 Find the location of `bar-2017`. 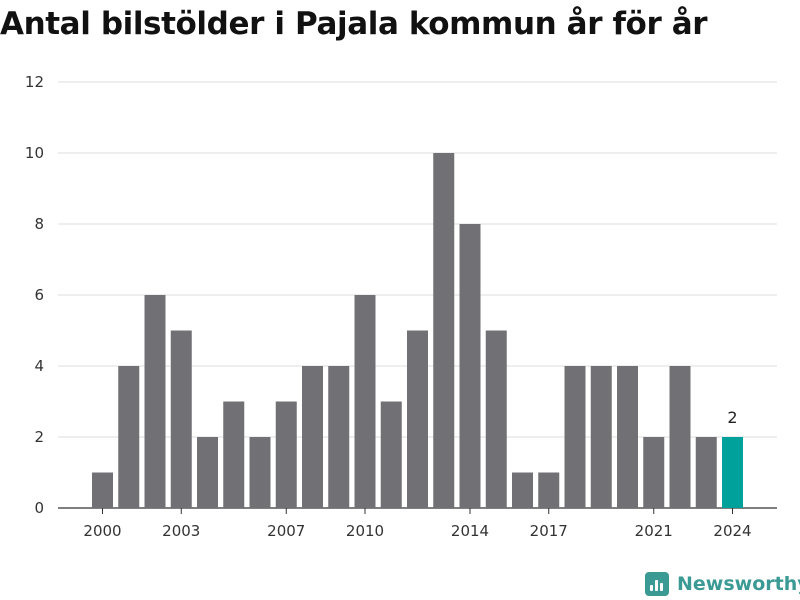

bar-2017 is located at coordinates (549, 490).